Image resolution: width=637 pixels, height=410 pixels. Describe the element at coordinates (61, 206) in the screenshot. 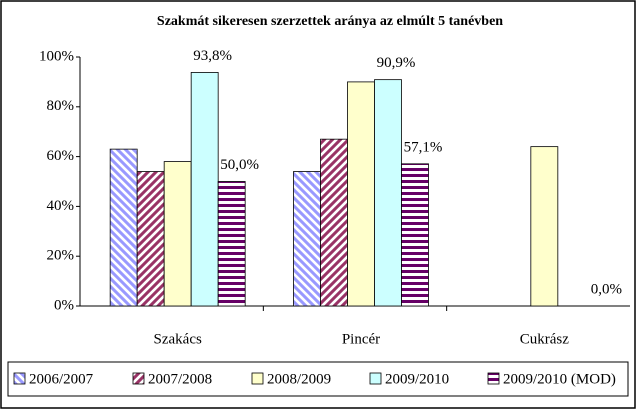

I see `y-tick-label: 40%` at that location.